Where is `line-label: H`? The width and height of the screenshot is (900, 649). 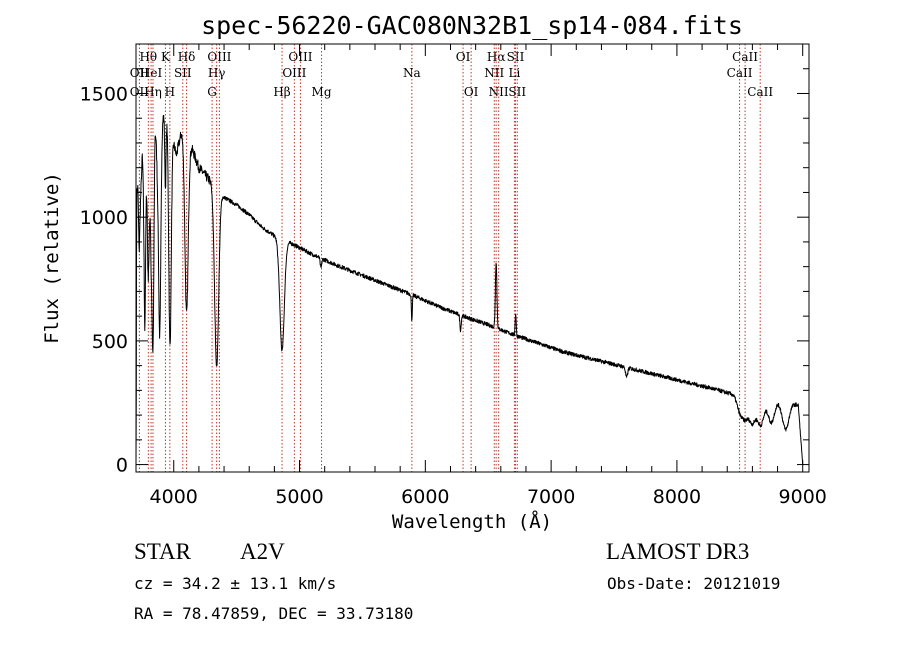
line-label: H is located at coordinates (170, 92).